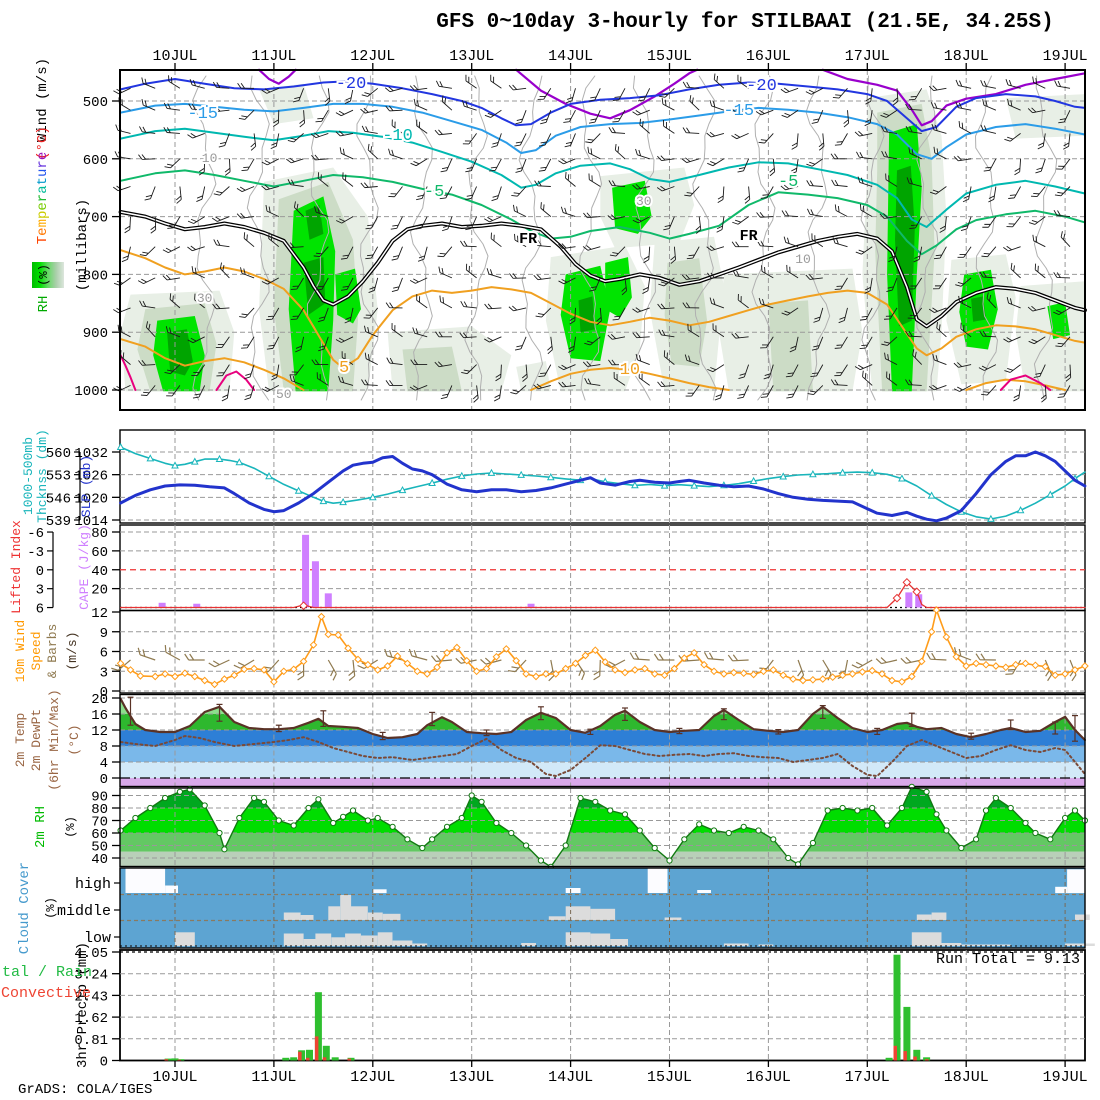  What do you see at coordinates (966, 56) in the screenshot?
I see `date-label-top: 18JUL` at bounding box center [966, 56].